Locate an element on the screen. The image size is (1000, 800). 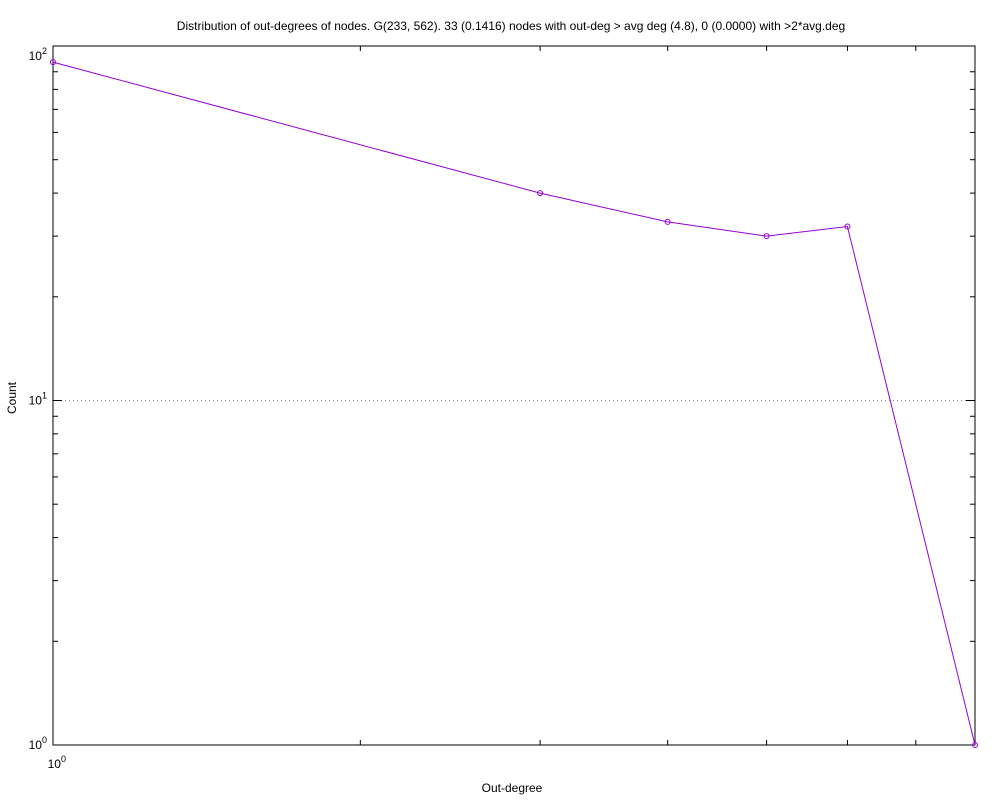
x-axis-label: Out-degree is located at coordinates (512, 788).